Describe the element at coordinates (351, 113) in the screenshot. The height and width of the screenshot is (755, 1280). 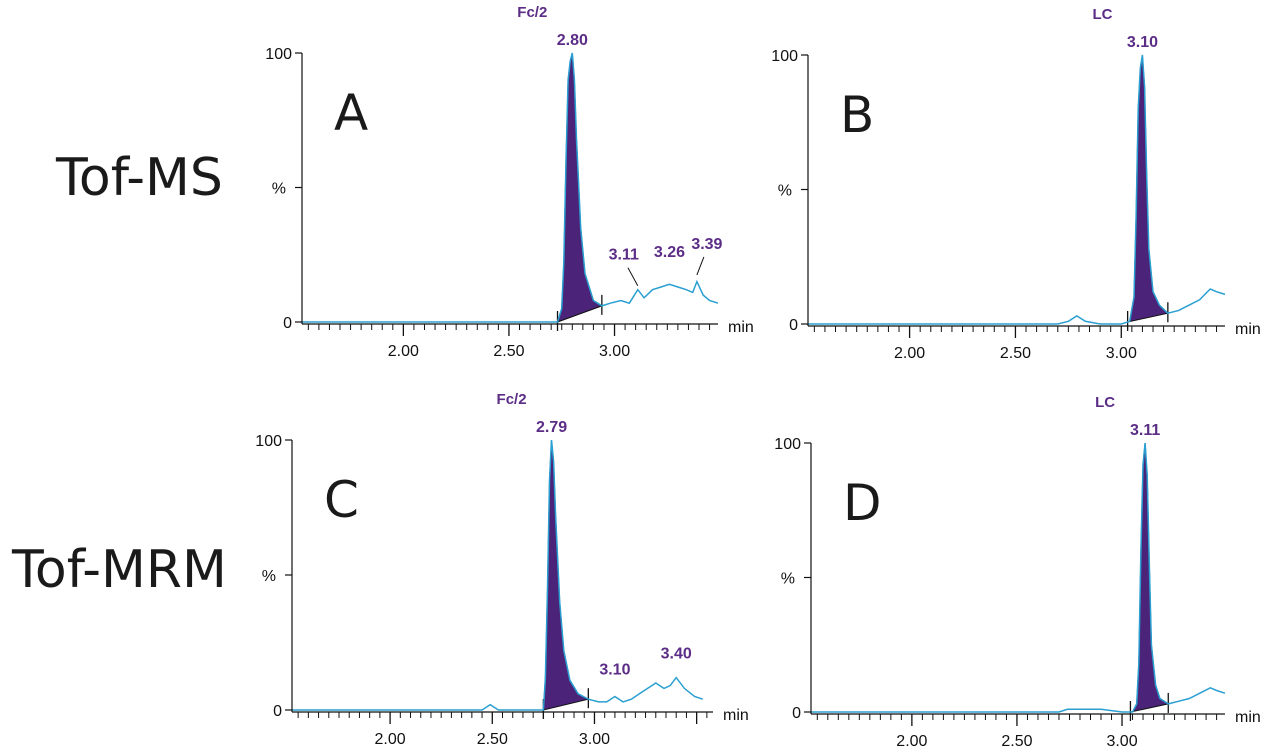
I see `panel-letter-a: A` at that location.